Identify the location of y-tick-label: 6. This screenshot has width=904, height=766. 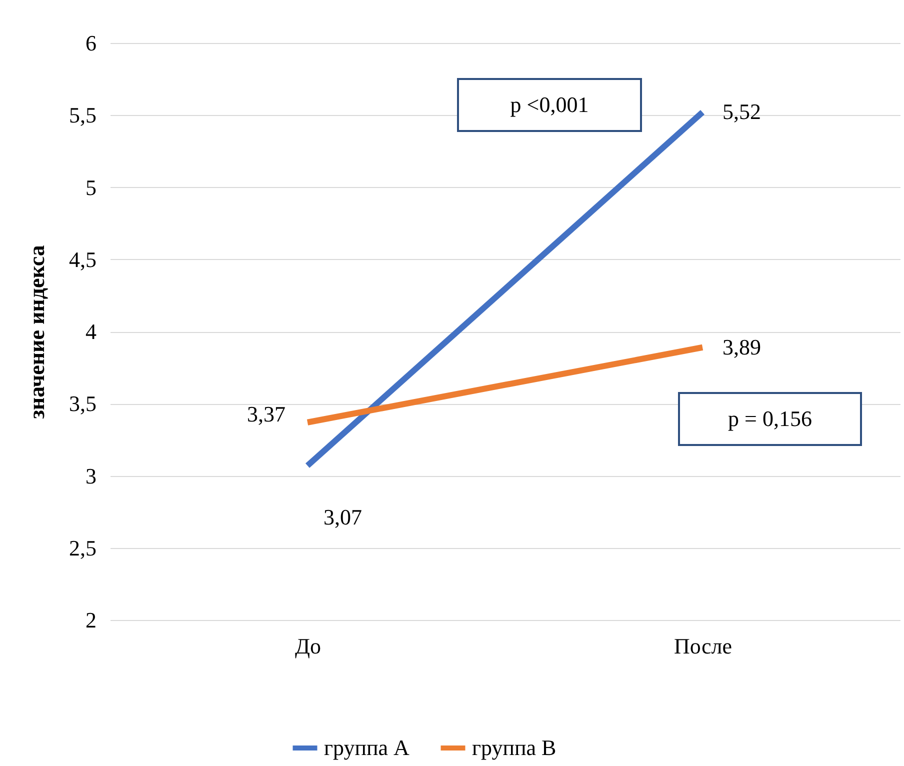
(91, 43).